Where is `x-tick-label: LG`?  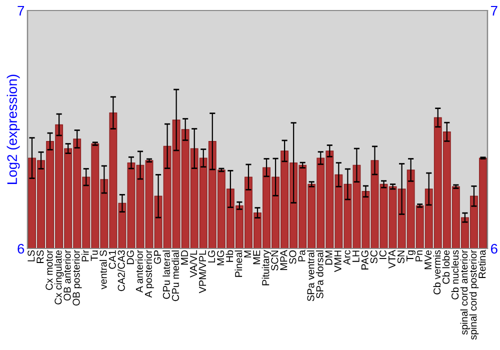
x-tick-label: LG is located at coordinates (212, 256).